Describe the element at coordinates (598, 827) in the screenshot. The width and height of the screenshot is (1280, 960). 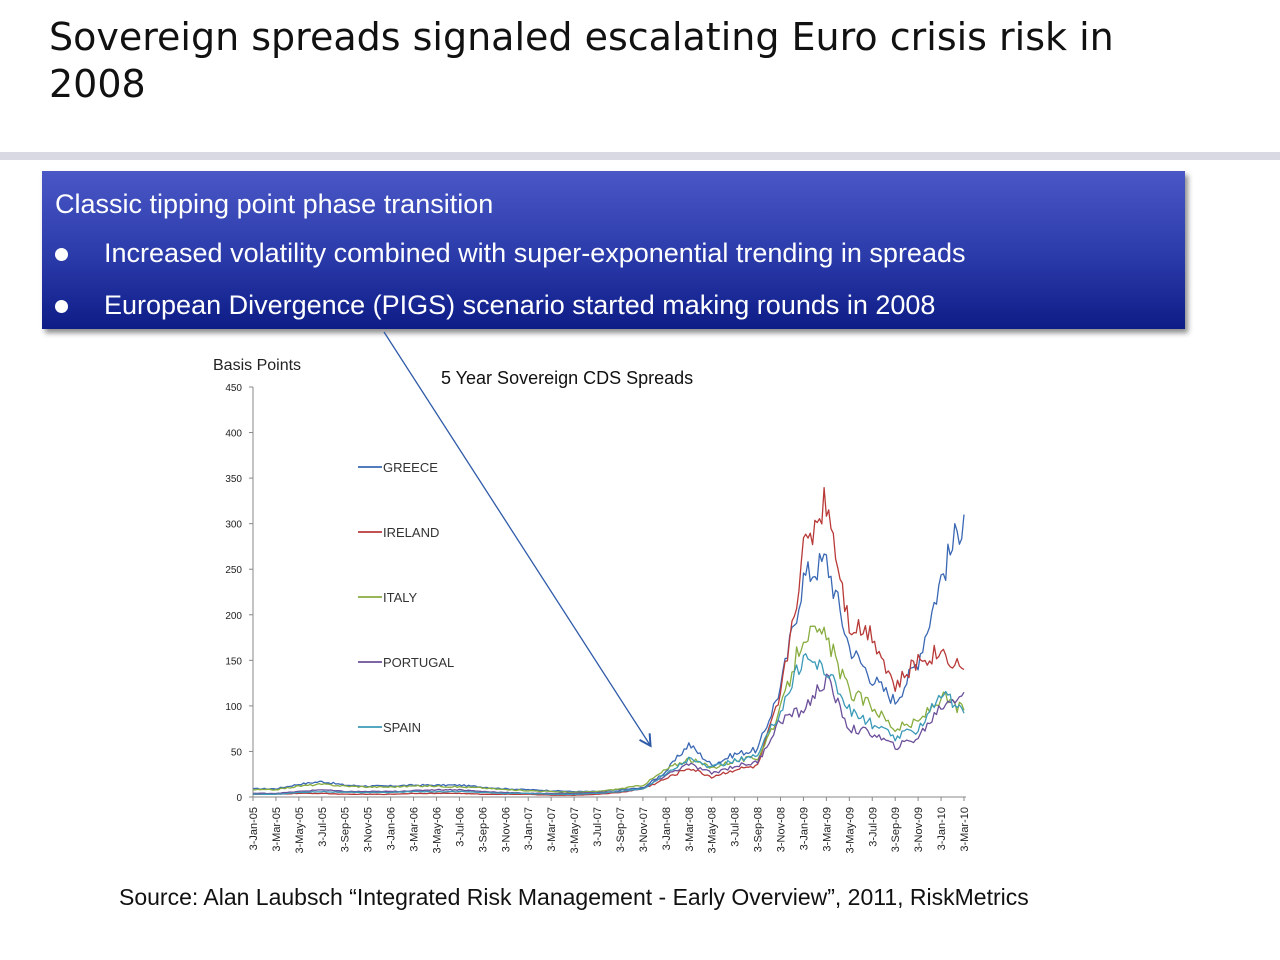
I see `x-tick-label: 3-Jul-07` at that location.